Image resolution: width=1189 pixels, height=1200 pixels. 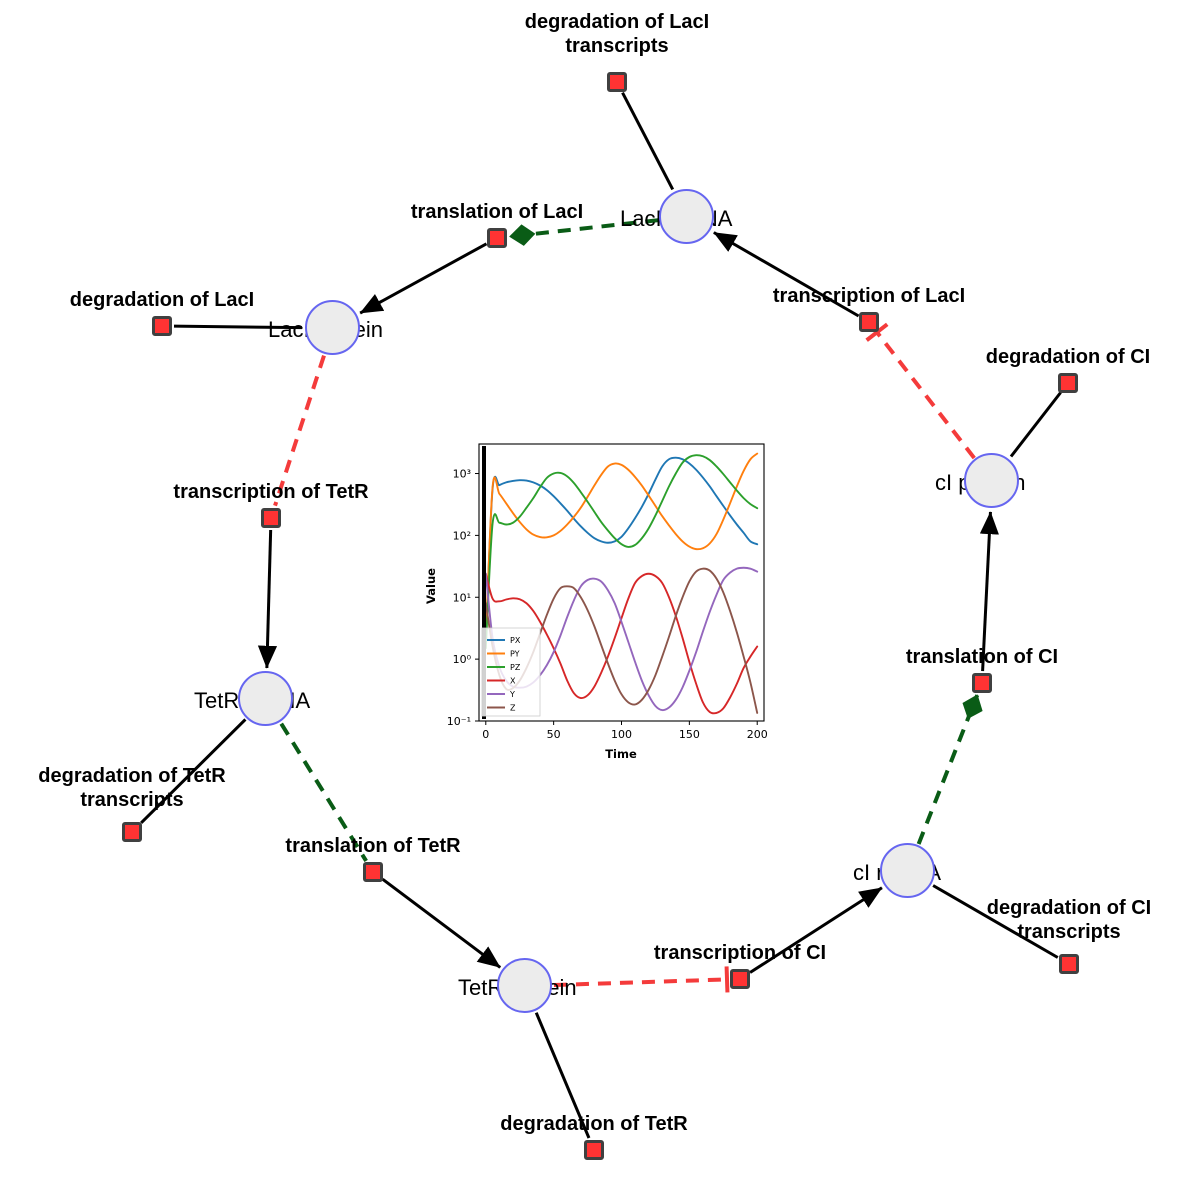 I want to click on legend-label-Y: Y, so click(x=512, y=694).